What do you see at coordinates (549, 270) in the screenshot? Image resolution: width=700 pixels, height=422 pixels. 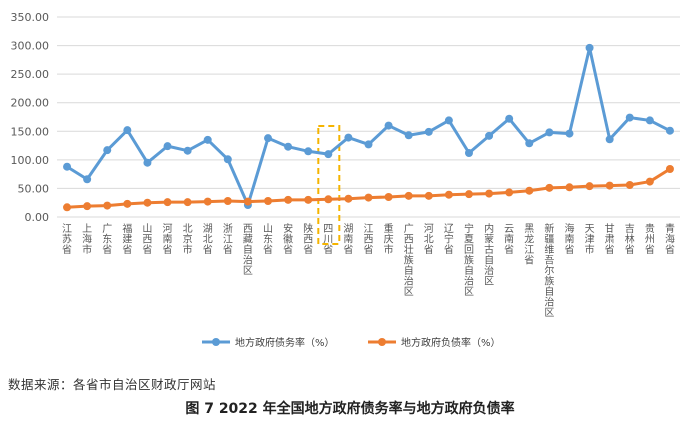 I see `x-tick-label: 新疆维吾尔族自治区` at bounding box center [549, 270].